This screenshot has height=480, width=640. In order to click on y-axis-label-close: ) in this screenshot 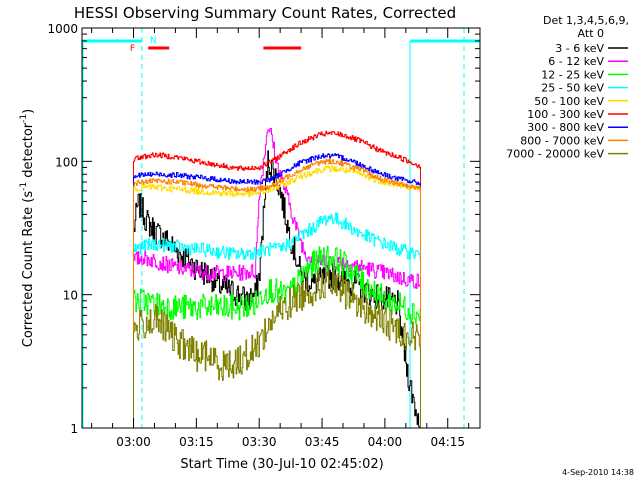, I will do `click(28, 111)`.